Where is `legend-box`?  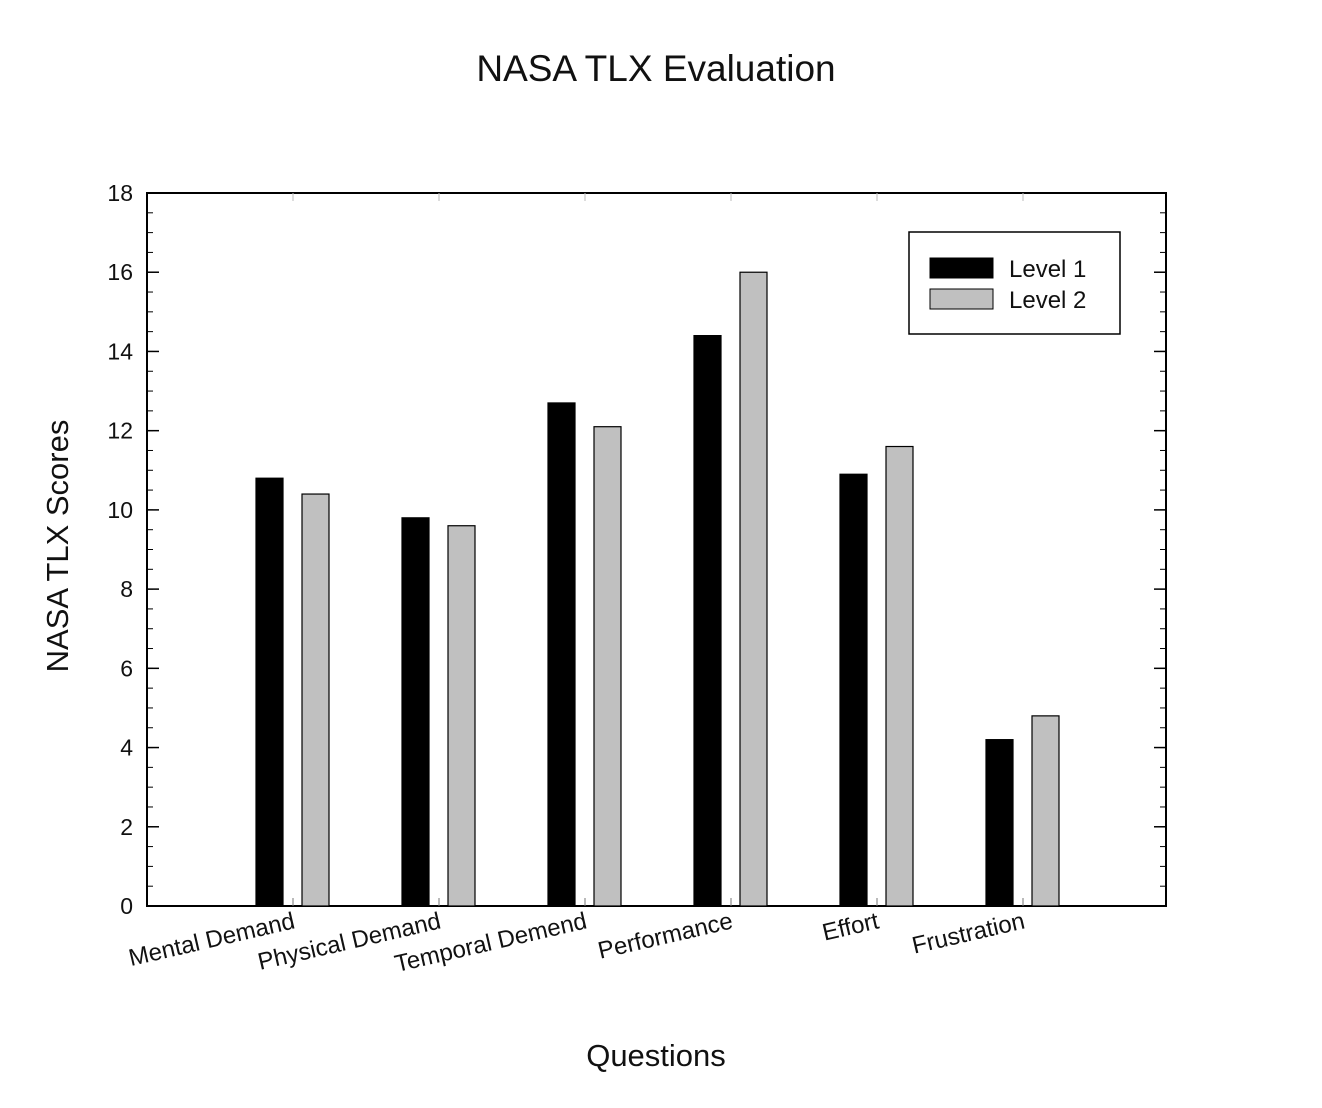 legend-box is located at coordinates (1014, 283).